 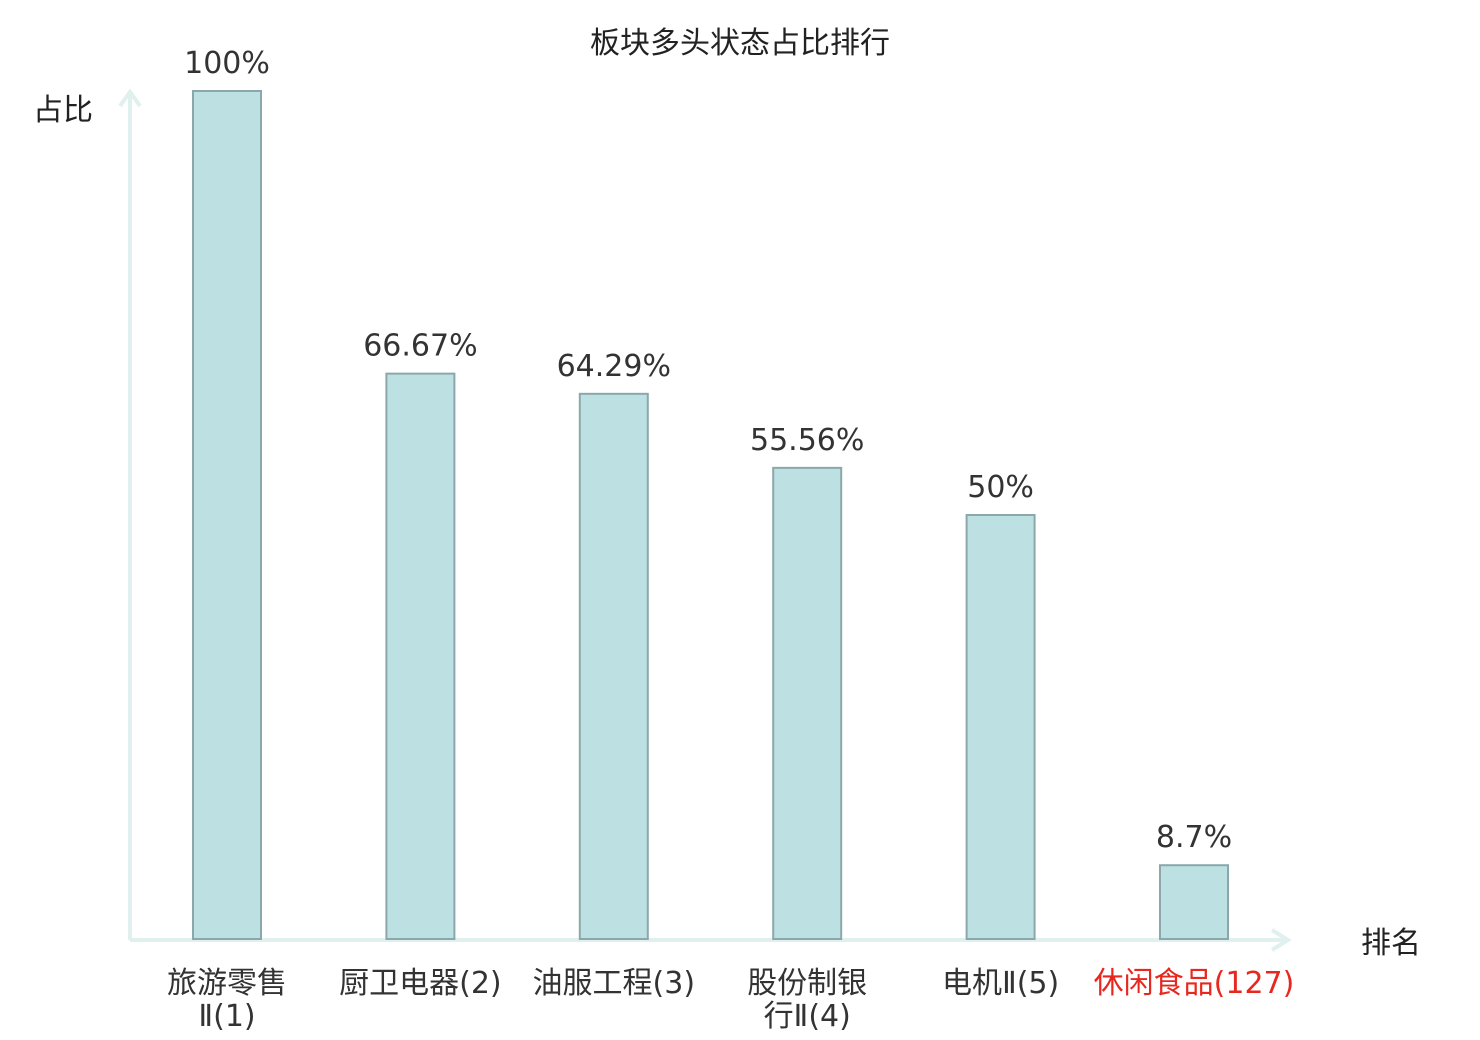 I want to click on chart-title: 板块多头状态占比排行, so click(x=740, y=43).